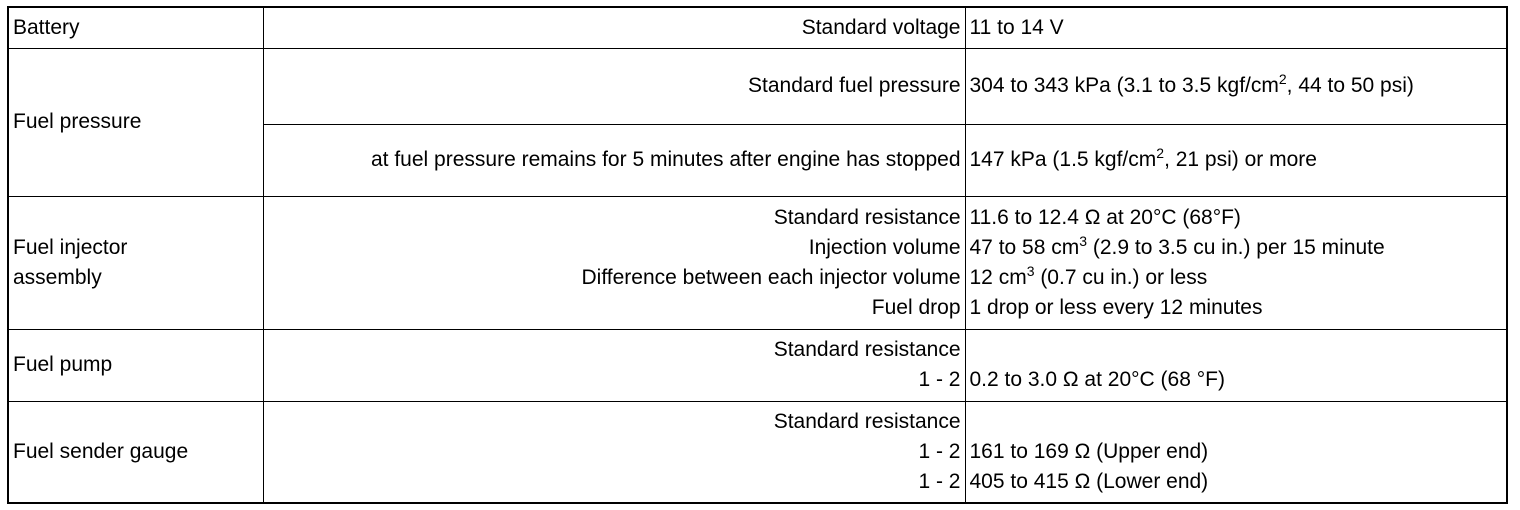 The image size is (1520, 510). What do you see at coordinates (63, 364) in the screenshot?
I see `item-text: Fuel pump` at bounding box center [63, 364].